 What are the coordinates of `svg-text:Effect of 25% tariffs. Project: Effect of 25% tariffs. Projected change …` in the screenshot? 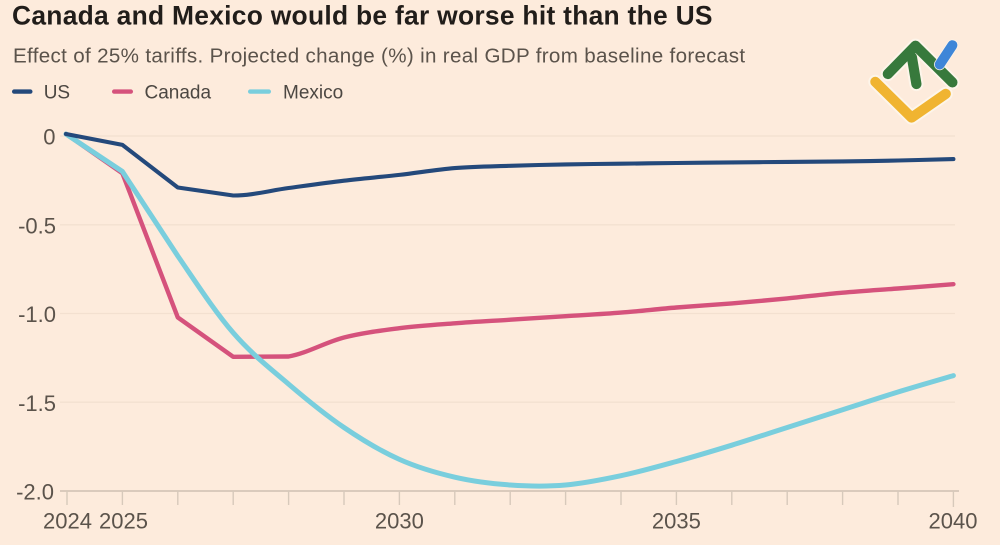 It's located at (379, 56).